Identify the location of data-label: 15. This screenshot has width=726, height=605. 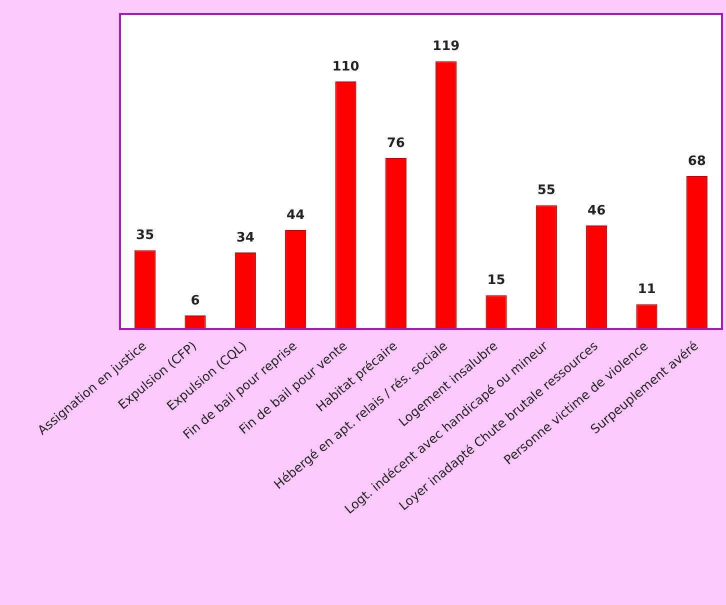
(496, 280).